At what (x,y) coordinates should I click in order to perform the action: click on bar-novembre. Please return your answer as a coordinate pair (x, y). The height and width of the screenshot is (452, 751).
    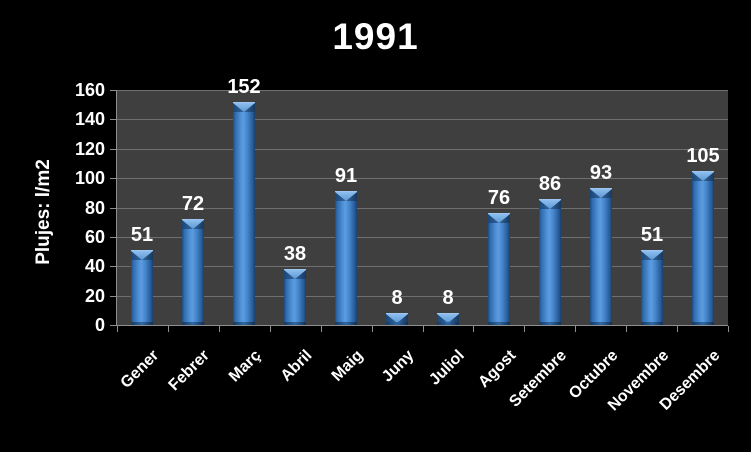
    Looking at the image, I should click on (652, 287).